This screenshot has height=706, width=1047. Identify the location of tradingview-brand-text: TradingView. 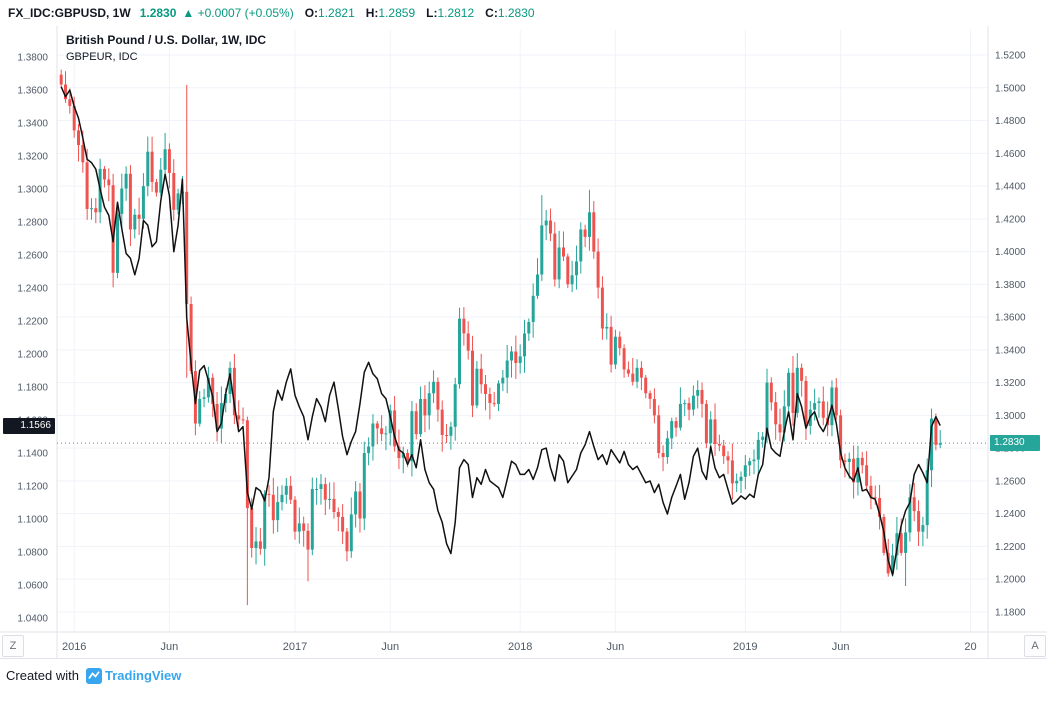
(143, 675).